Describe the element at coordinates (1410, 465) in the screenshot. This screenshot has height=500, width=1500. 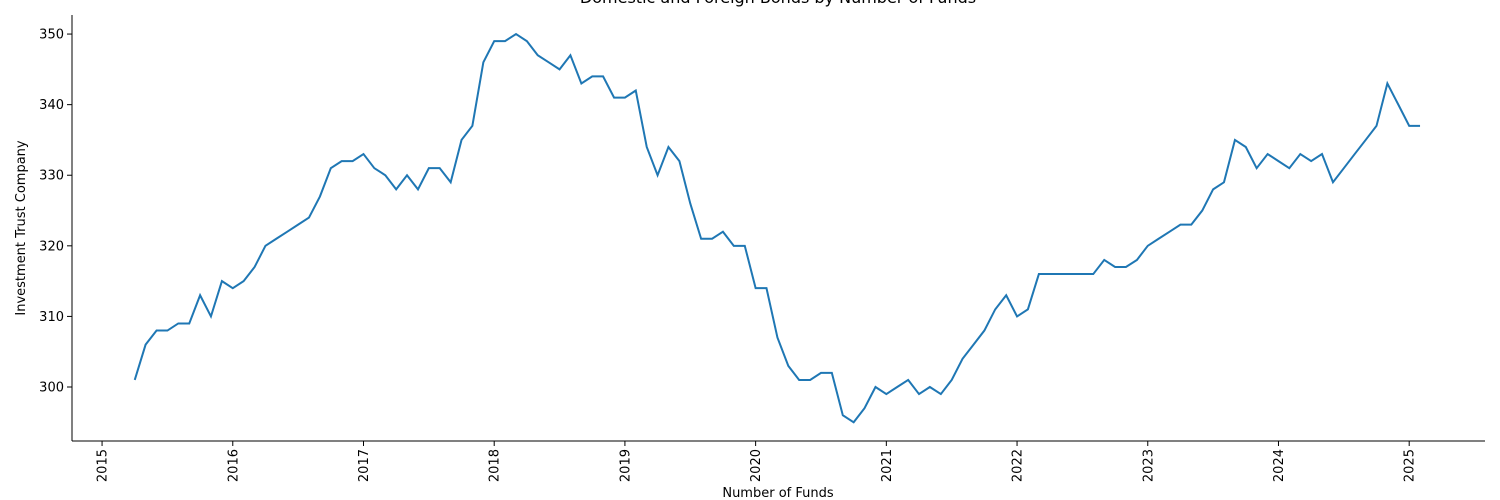
I see `x-tick-label: 2025` at that location.